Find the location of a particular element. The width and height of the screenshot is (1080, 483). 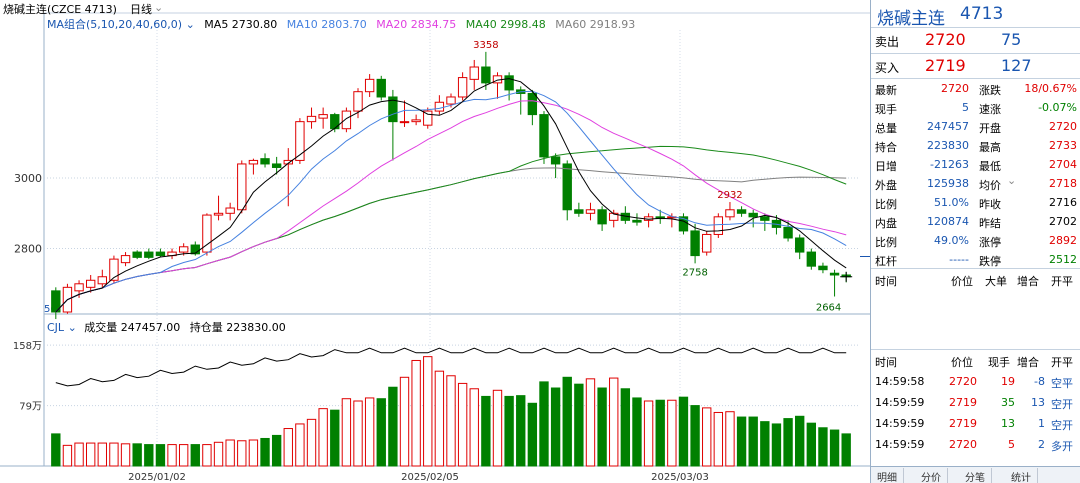

quote-row: 内盘 120874 昨结 2702 is located at coordinates (975, 221).